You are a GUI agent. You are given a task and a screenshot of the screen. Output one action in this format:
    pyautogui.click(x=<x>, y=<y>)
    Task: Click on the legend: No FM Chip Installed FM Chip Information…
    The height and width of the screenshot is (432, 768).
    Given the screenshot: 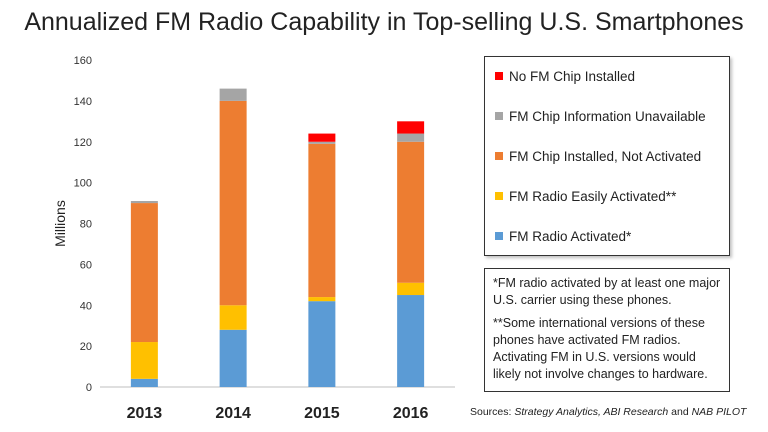 What is the action you would take?
    pyautogui.click(x=607, y=156)
    